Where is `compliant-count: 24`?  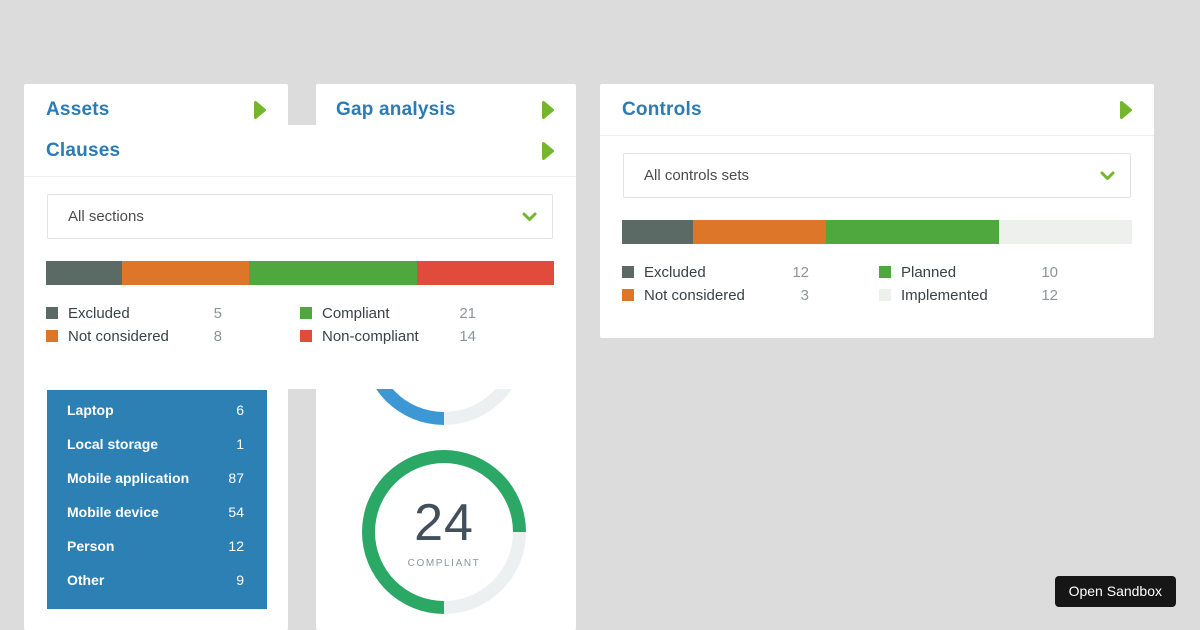
compliant-count: 24 is located at coordinates (444, 523).